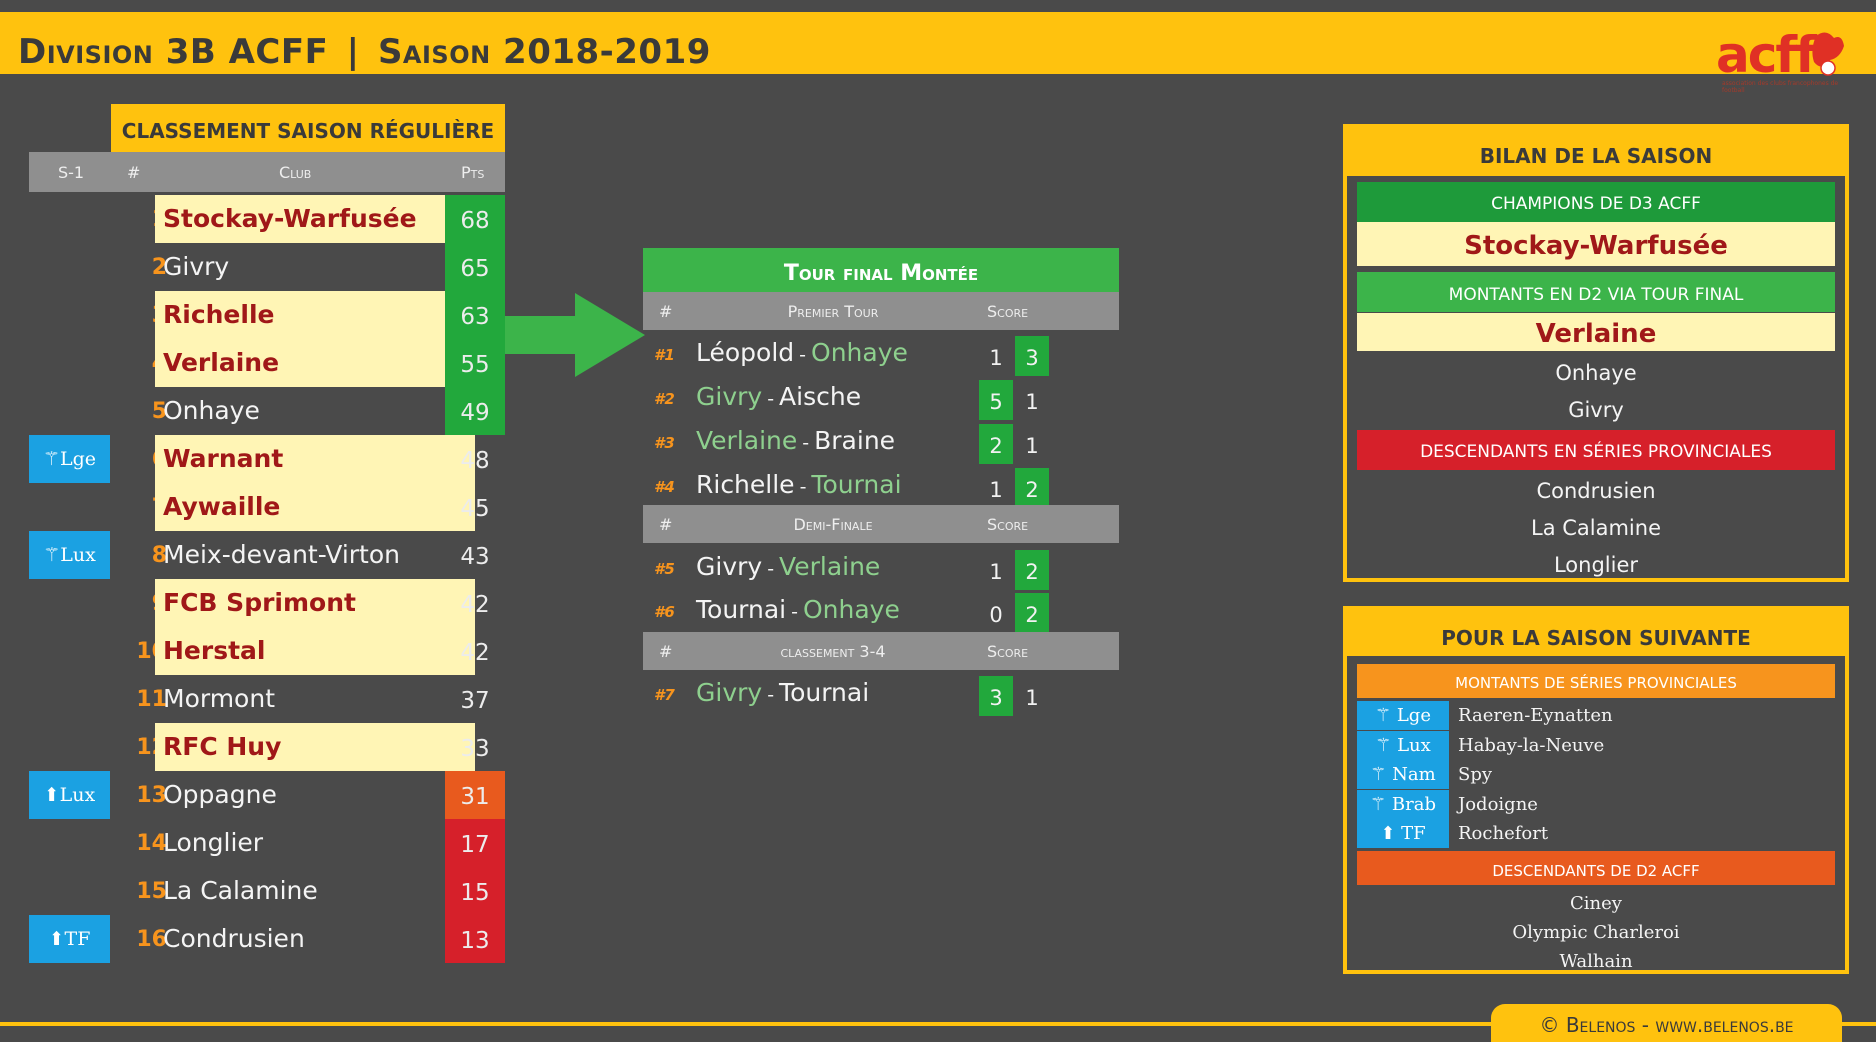  Describe the element at coordinates (1596, 903) in the screenshot. I see `from-d2-club-1: Ciney` at that location.